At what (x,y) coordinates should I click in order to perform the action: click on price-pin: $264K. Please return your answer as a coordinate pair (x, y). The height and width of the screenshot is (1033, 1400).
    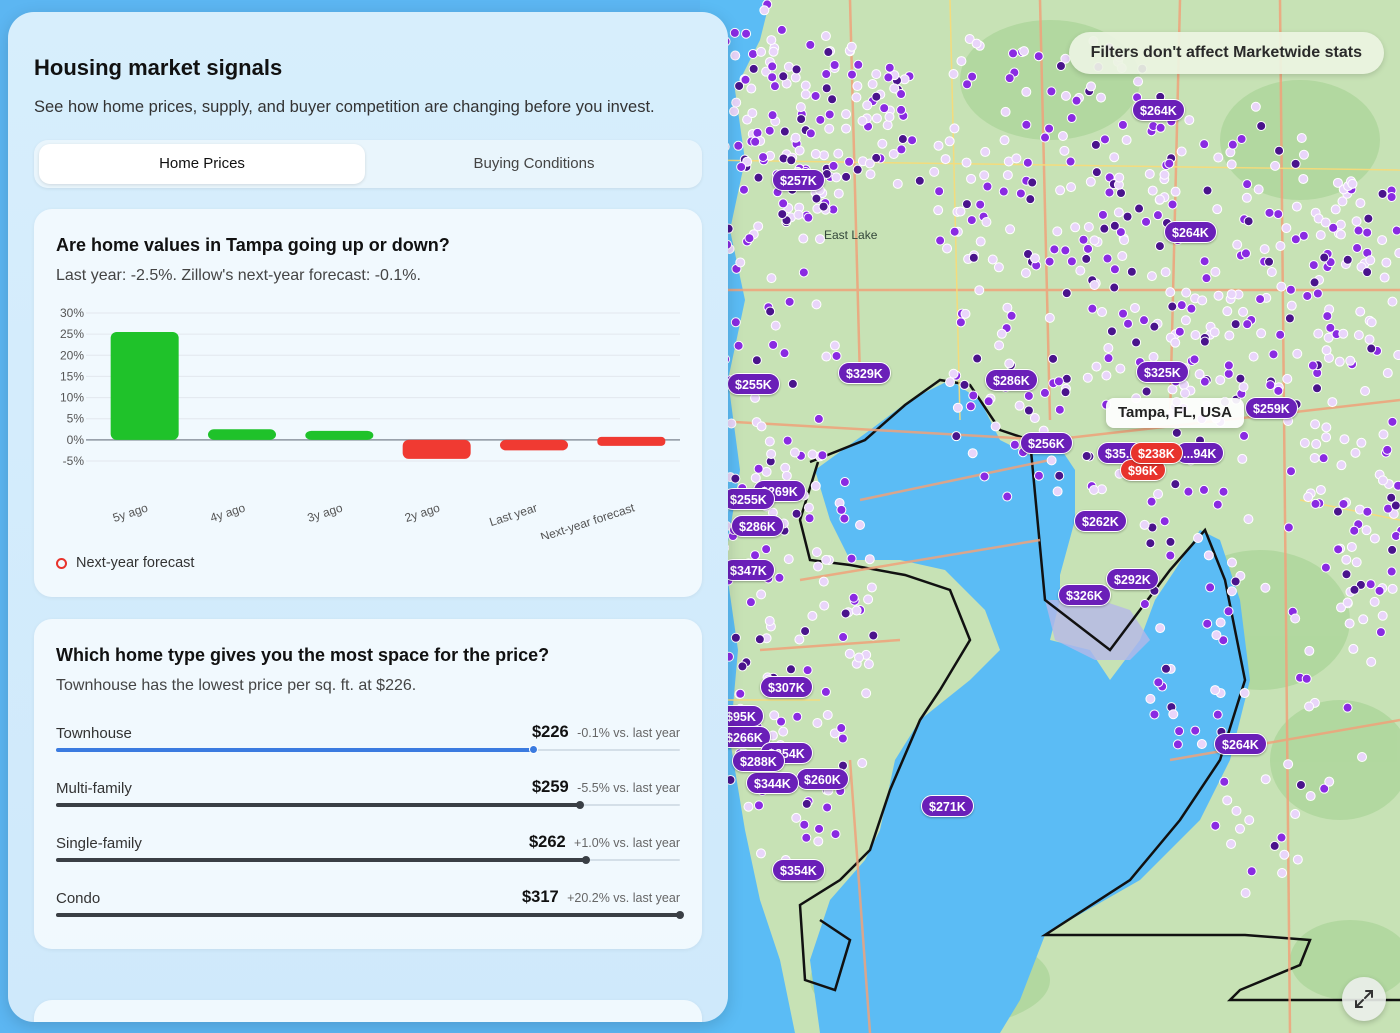
    Looking at the image, I should click on (1240, 744).